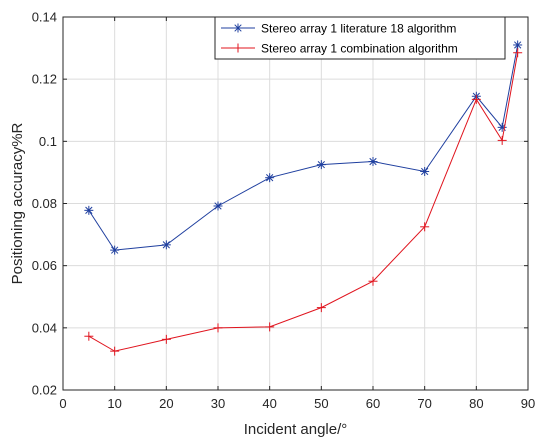 This screenshot has width=550, height=443. What do you see at coordinates (44, 327) in the screenshot?
I see `y-tick-label: 0.04` at bounding box center [44, 327].